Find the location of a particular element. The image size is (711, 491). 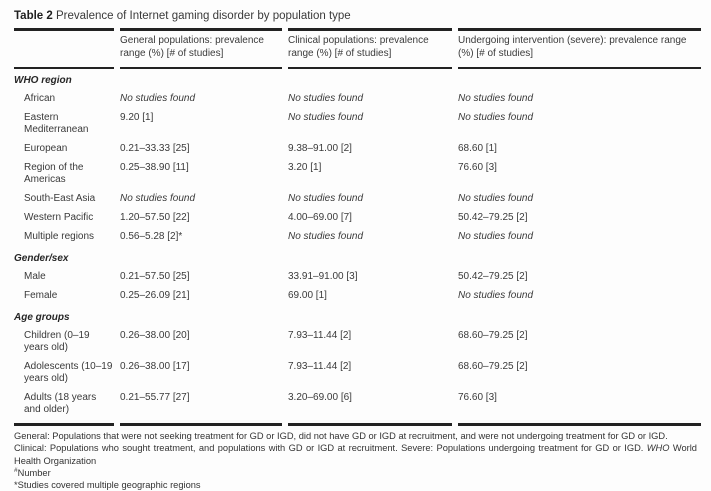

cell: 0.21–57.50 [25] is located at coordinates (155, 276).